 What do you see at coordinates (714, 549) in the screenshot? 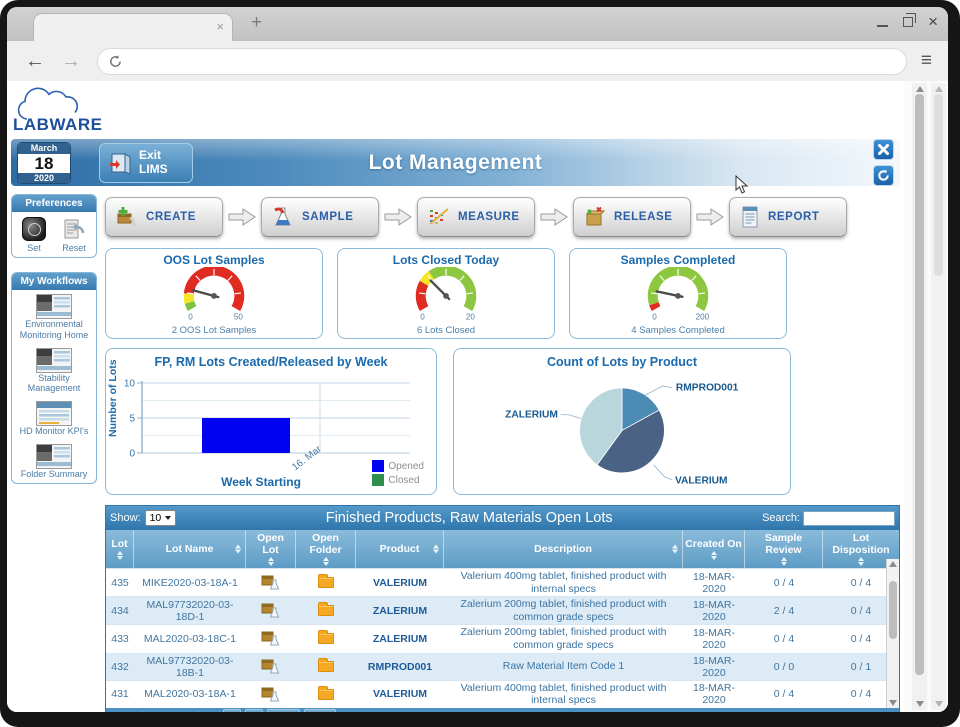
I see `column-header-created-on: Created On` at bounding box center [714, 549].